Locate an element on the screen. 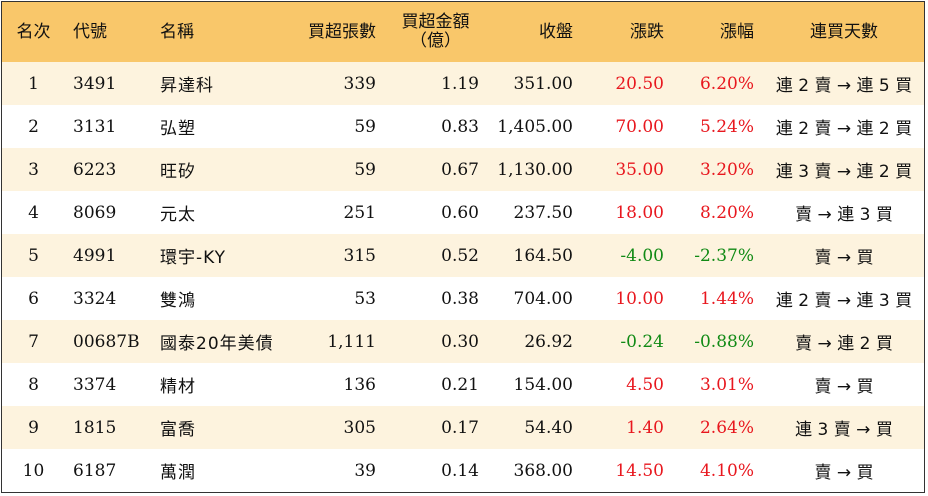  buy-streak-cell: 賣 → 連 2 買 is located at coordinates (844, 344).